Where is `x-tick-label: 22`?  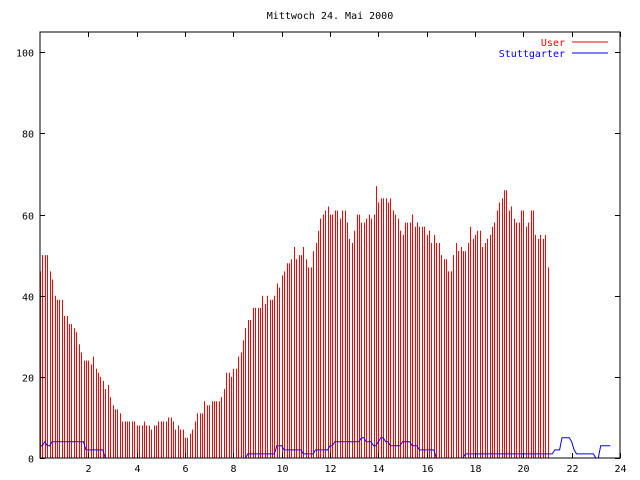
x-tick-label: 22 is located at coordinates (572, 469).